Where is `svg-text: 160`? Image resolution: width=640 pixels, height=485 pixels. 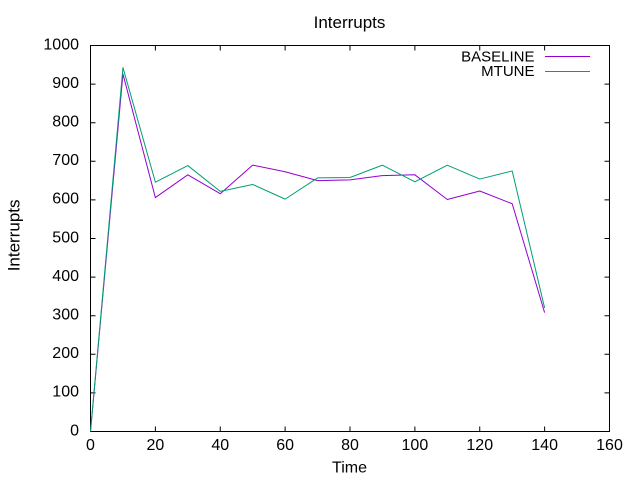
svg-text: 160 is located at coordinates (609, 445).